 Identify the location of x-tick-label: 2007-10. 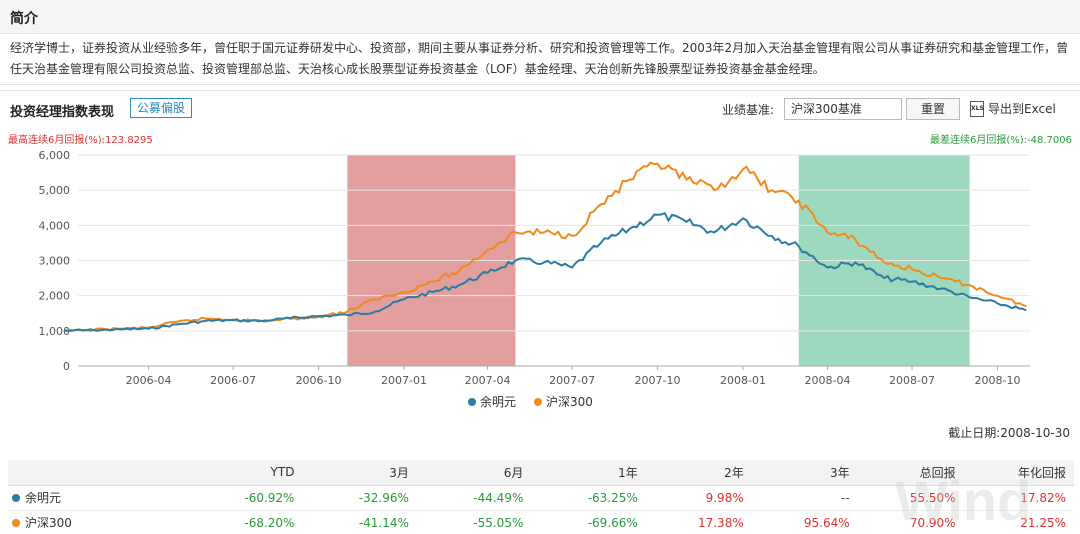
(658, 380).